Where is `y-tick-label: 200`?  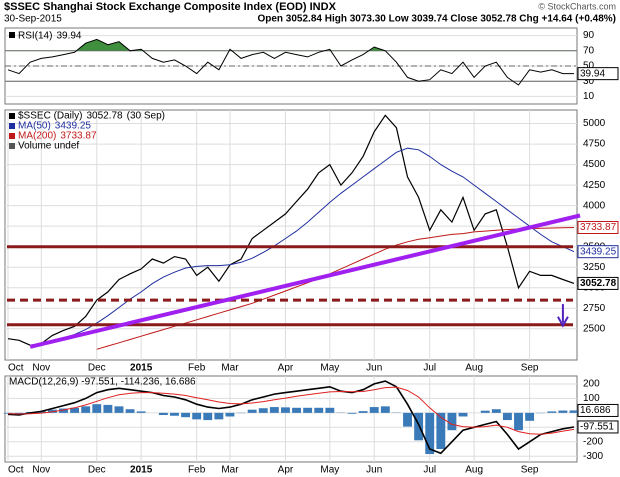
y-tick-label: 200 is located at coordinates (591, 384).